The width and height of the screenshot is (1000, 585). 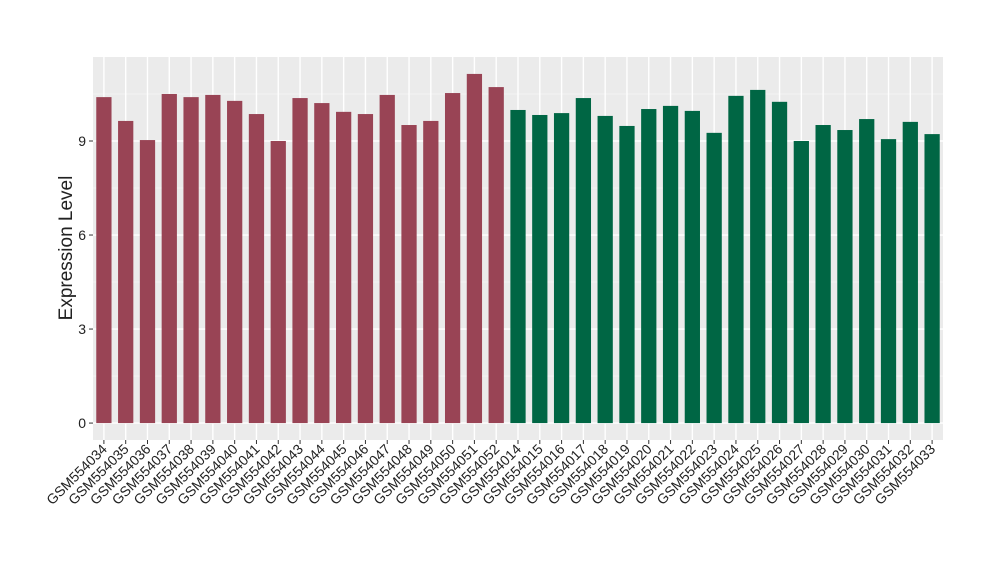 What do you see at coordinates (82, 329) in the screenshot?
I see `y-tick-label: 3` at bounding box center [82, 329].